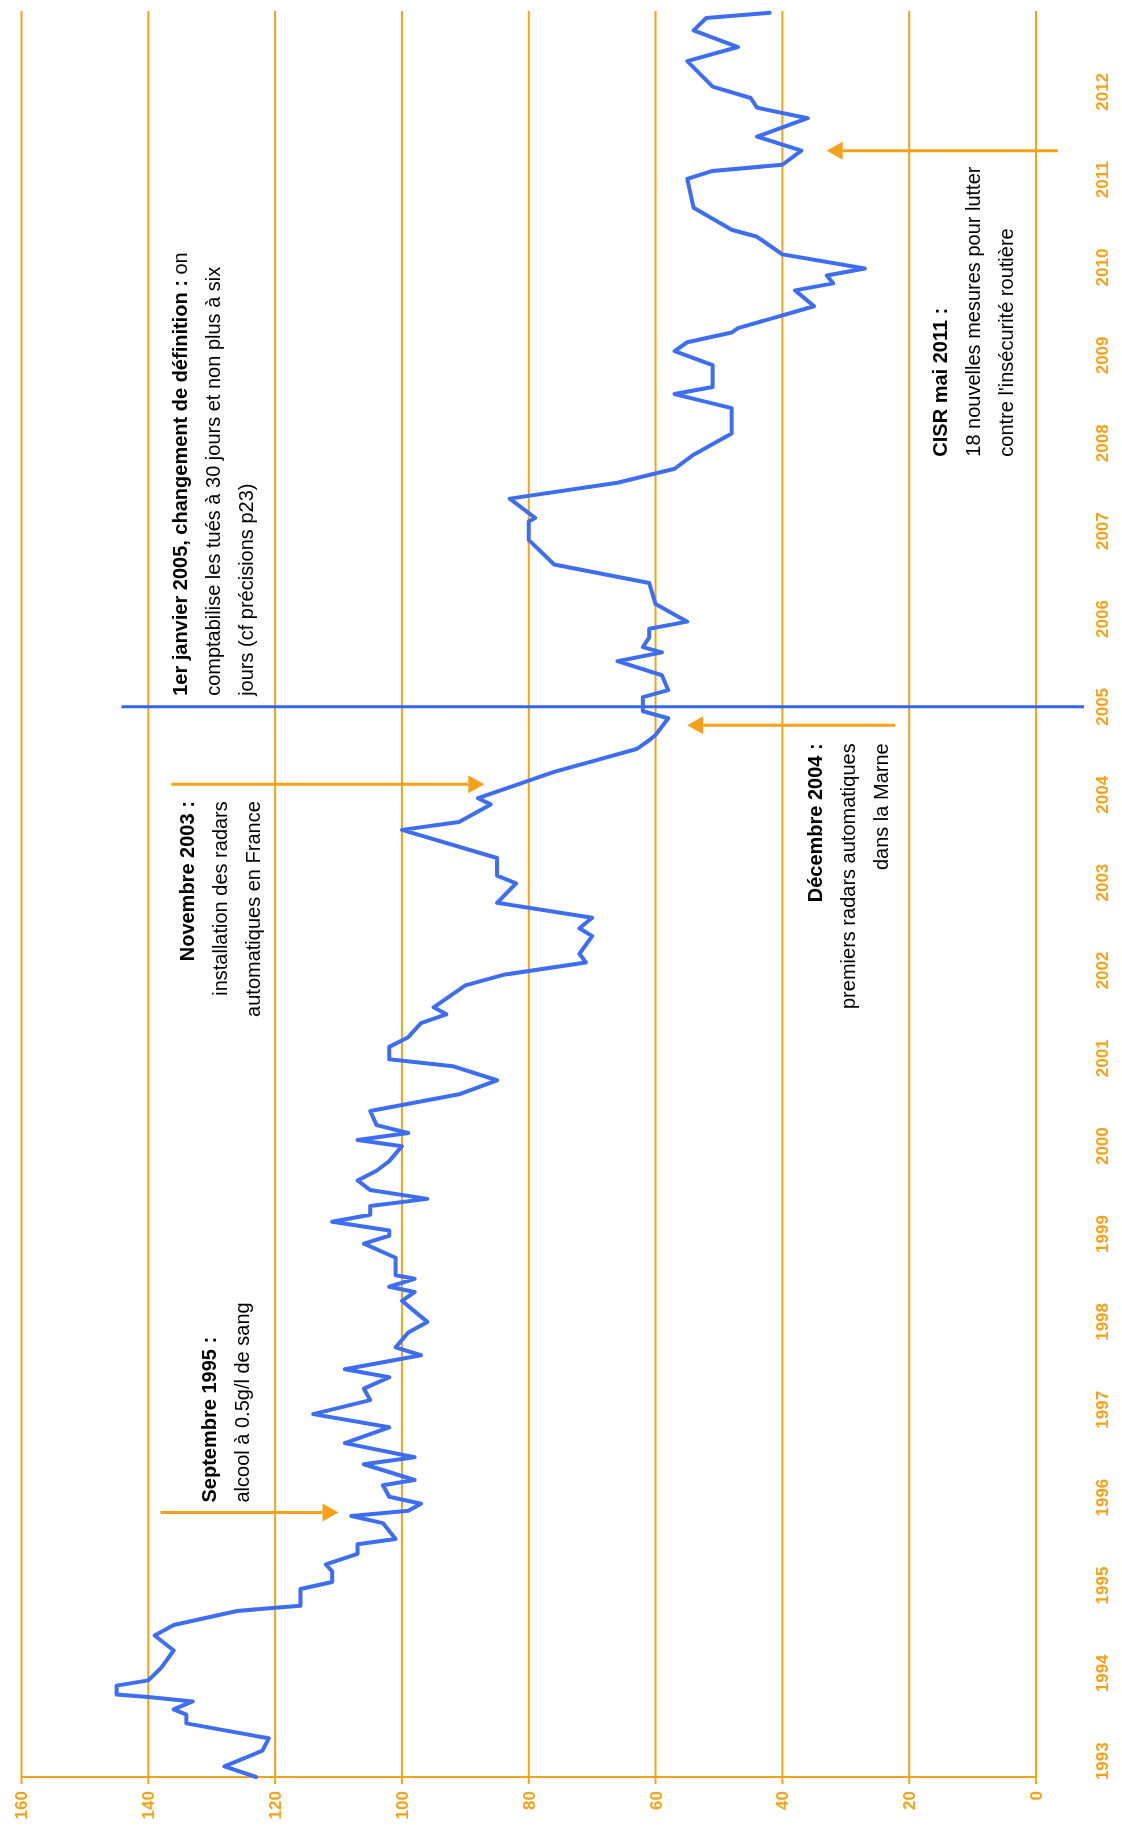 The image size is (1122, 1834). Describe the element at coordinates (402, 1805) in the screenshot. I see `x-tick-label: 100` at that location.